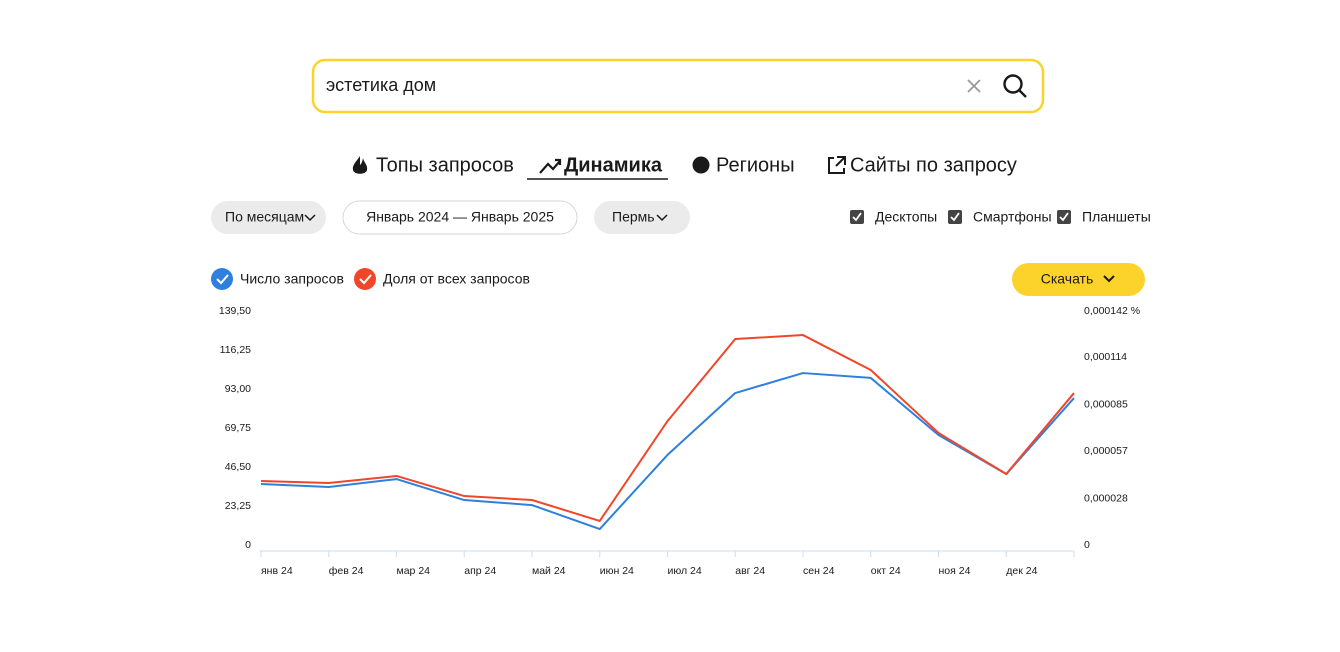 Image resolution: width=1340 pixels, height=652 pixels. Describe the element at coordinates (755, 165) in the screenshot. I see `tab: Регионы` at that location.